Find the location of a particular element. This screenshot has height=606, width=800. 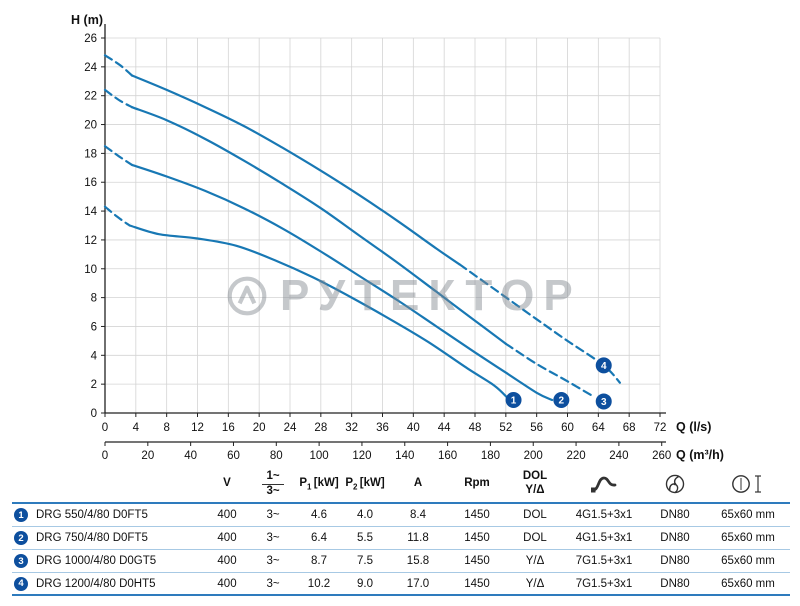

x-tick-label-ls: 44 is located at coordinates (444, 428).